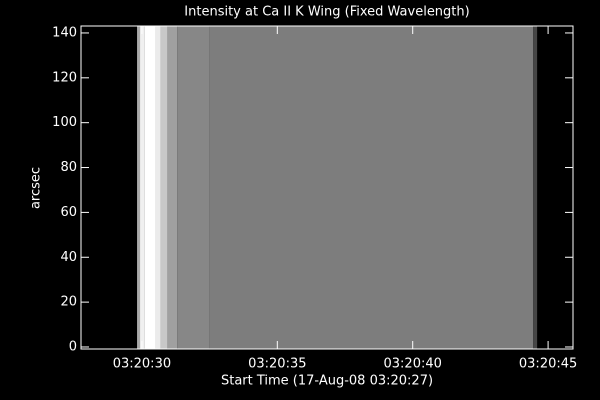  I want to click on y-tick-label: 140, so click(64, 32).